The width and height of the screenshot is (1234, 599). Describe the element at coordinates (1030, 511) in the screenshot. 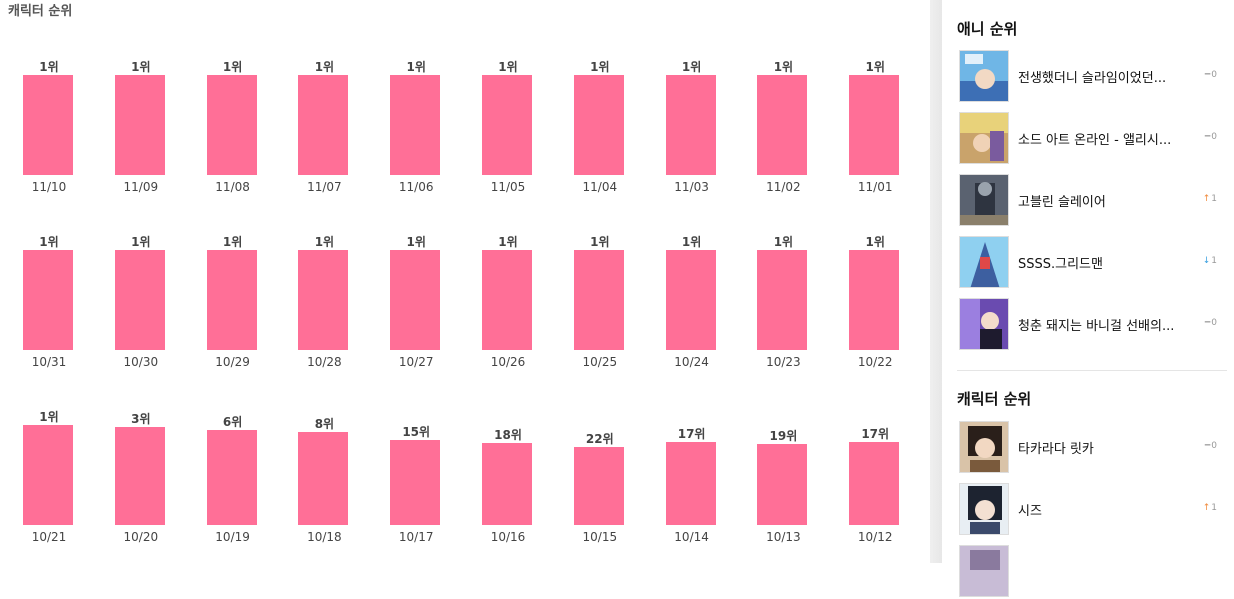

I see `character-name: 시즈` at that location.